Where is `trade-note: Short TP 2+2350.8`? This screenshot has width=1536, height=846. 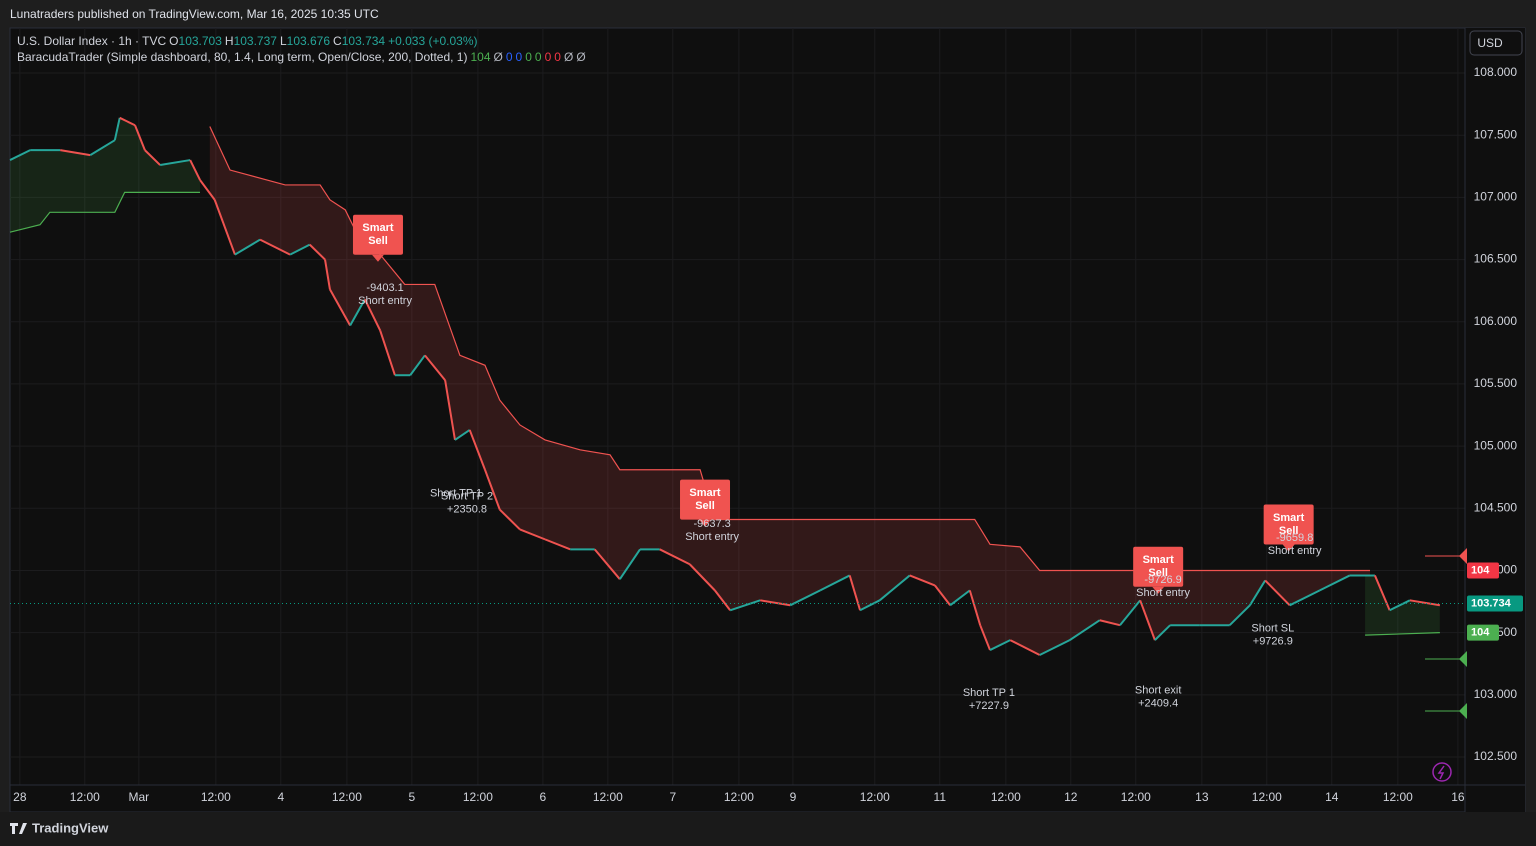
trade-note: Short TP 2+2350.8 is located at coordinates (467, 503).